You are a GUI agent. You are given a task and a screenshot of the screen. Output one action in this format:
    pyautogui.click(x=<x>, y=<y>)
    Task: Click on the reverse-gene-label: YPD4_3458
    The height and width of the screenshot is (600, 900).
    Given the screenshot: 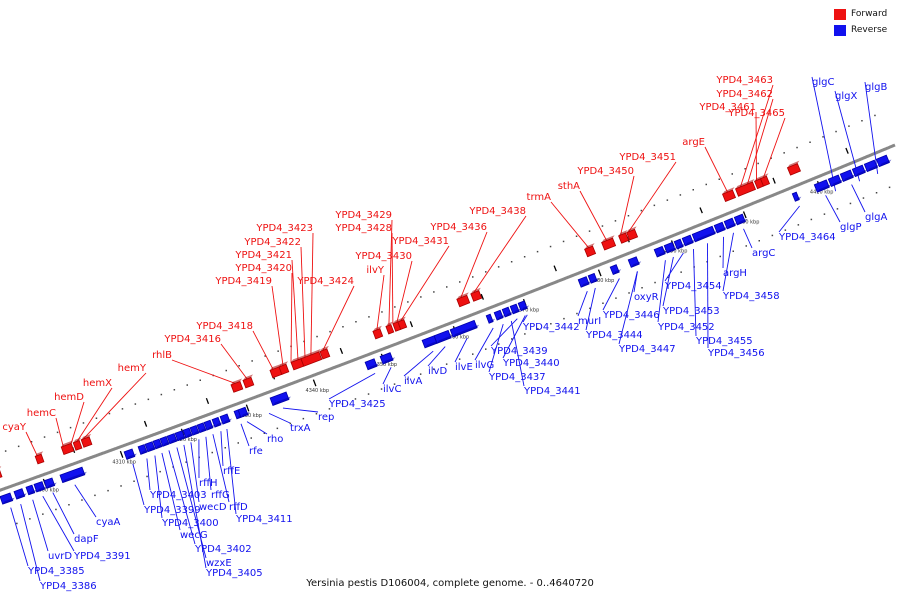 What is the action you would take?
    pyautogui.click(x=751, y=296)
    